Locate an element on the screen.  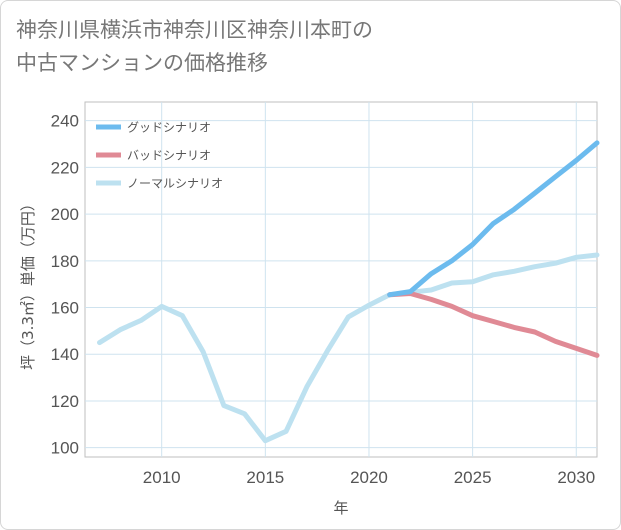
y-tick-label: 100 is located at coordinates (65, 448).